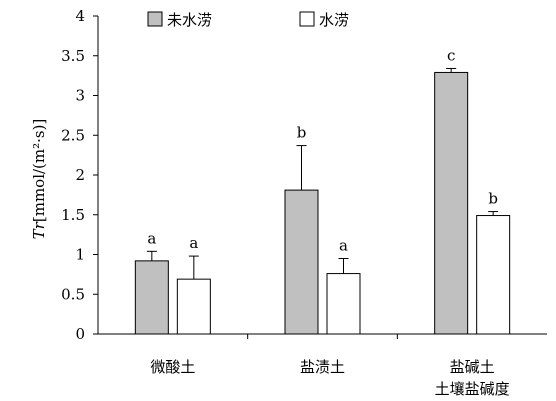  What do you see at coordinates (80, 16) in the screenshot?
I see `y-tick-label: 4` at bounding box center [80, 16].